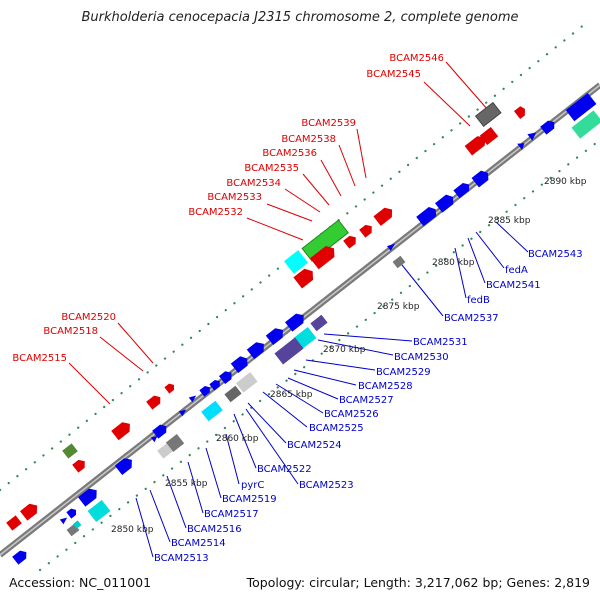  I want to click on gene-label: BCAM2535, so click(271, 168).